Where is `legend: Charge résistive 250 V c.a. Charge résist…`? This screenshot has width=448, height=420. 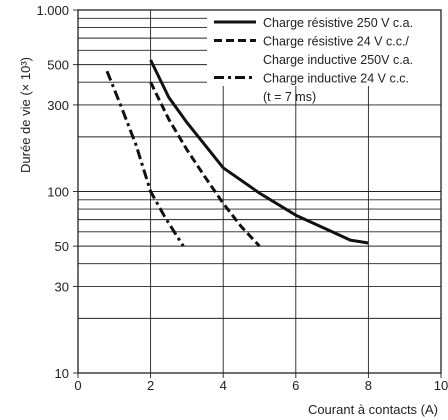 legend: Charge résistive 250 V c.a. Charge résist… is located at coordinates (313, 60).